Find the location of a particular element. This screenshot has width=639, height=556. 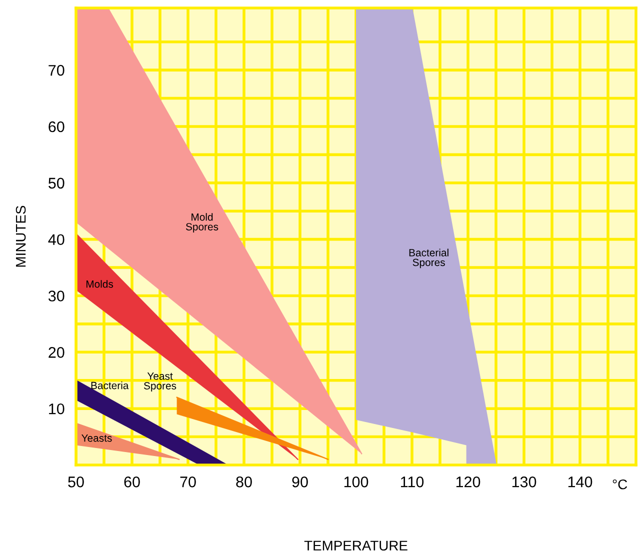

y-tick-label: 50 is located at coordinates (56, 183).